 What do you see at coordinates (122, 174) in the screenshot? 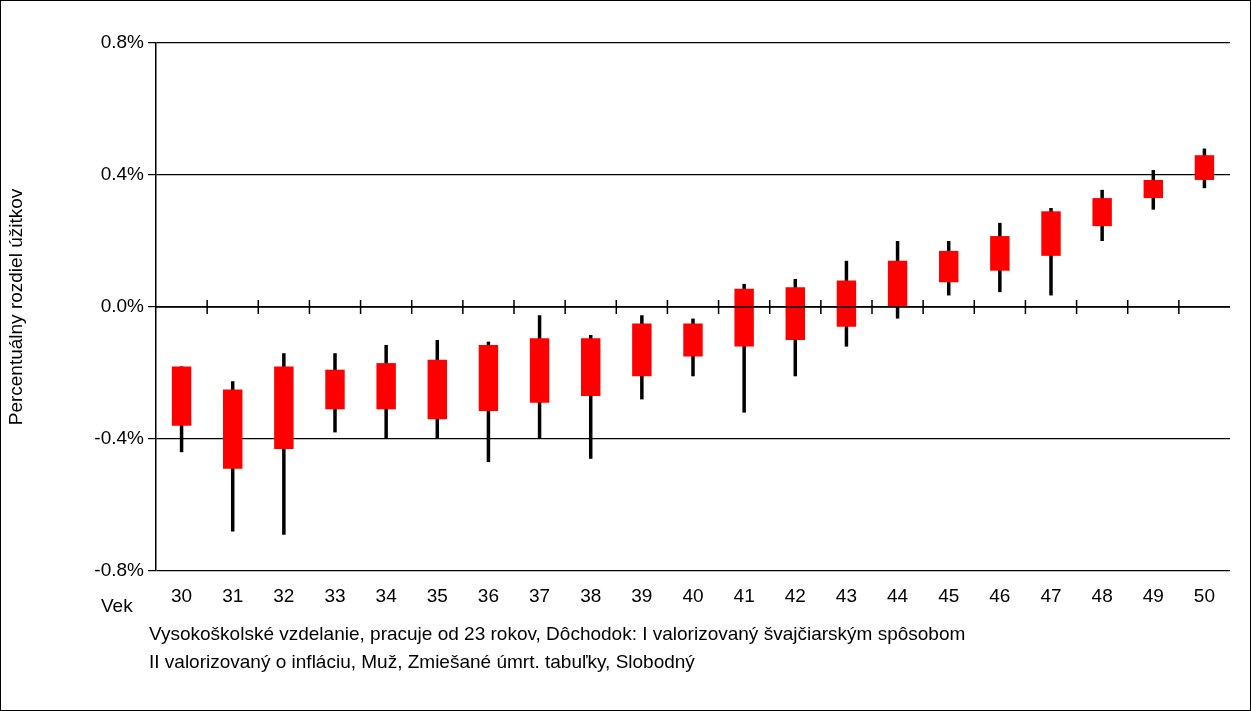
I see `y-tick-label: 0.4%` at bounding box center [122, 174].